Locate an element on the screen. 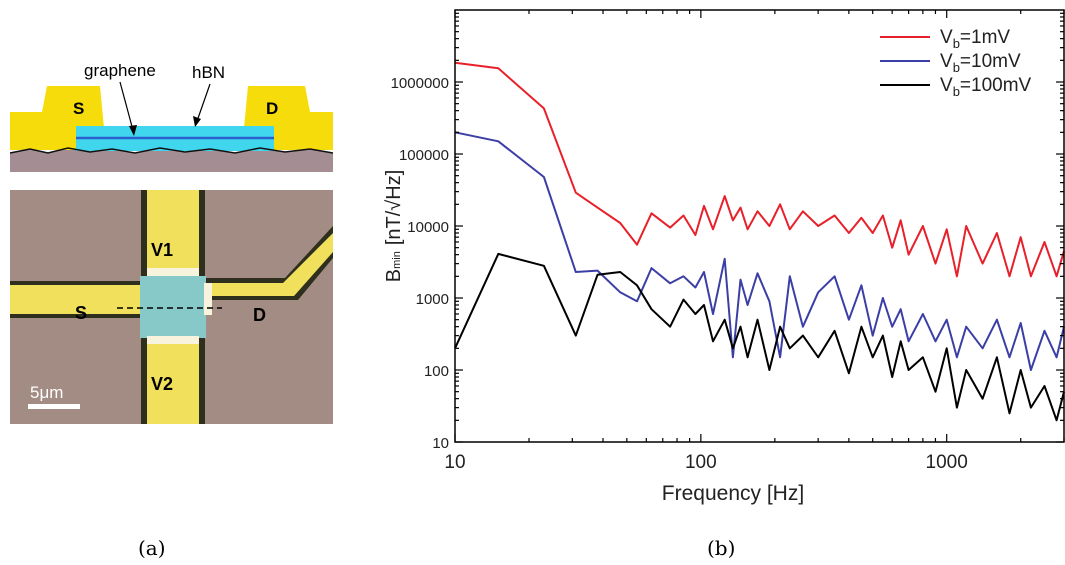 This screenshot has width=1065, height=565. v2-lead is located at coordinates (173, 382).